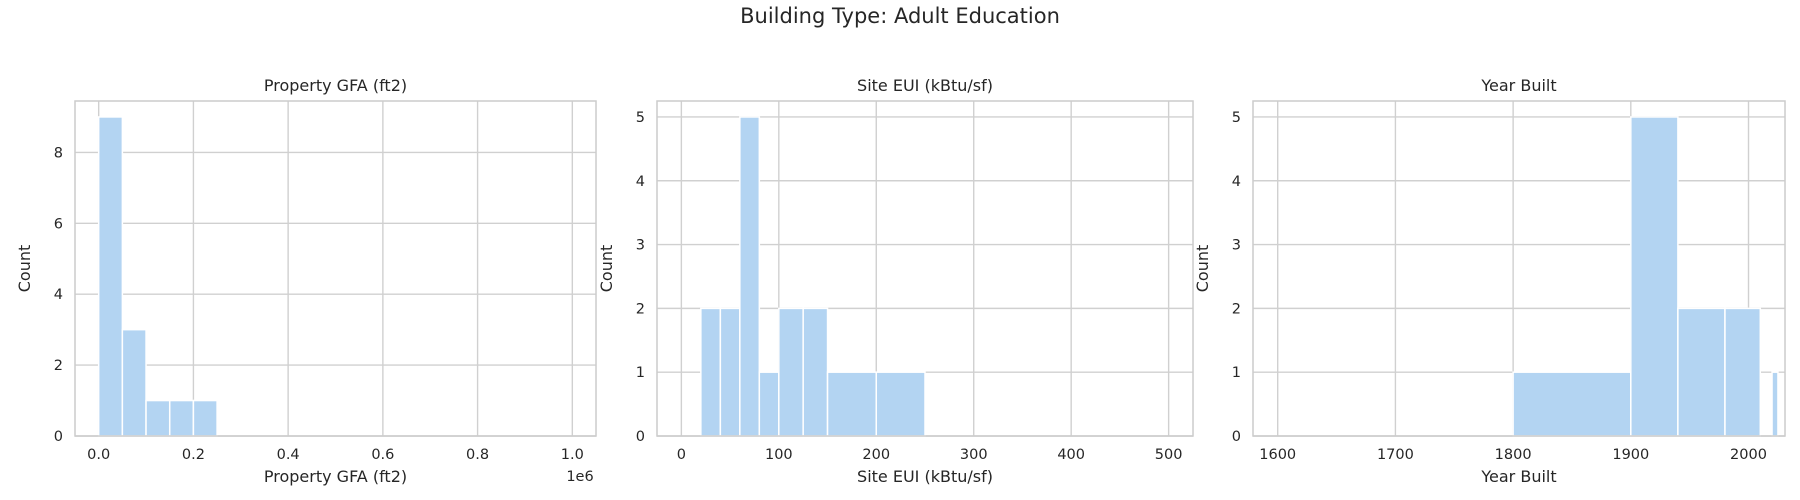 The width and height of the screenshot is (1800, 500). Describe the element at coordinates (572, 455) in the screenshot. I see `panel-1-x-tick-label: 1.0` at that location.